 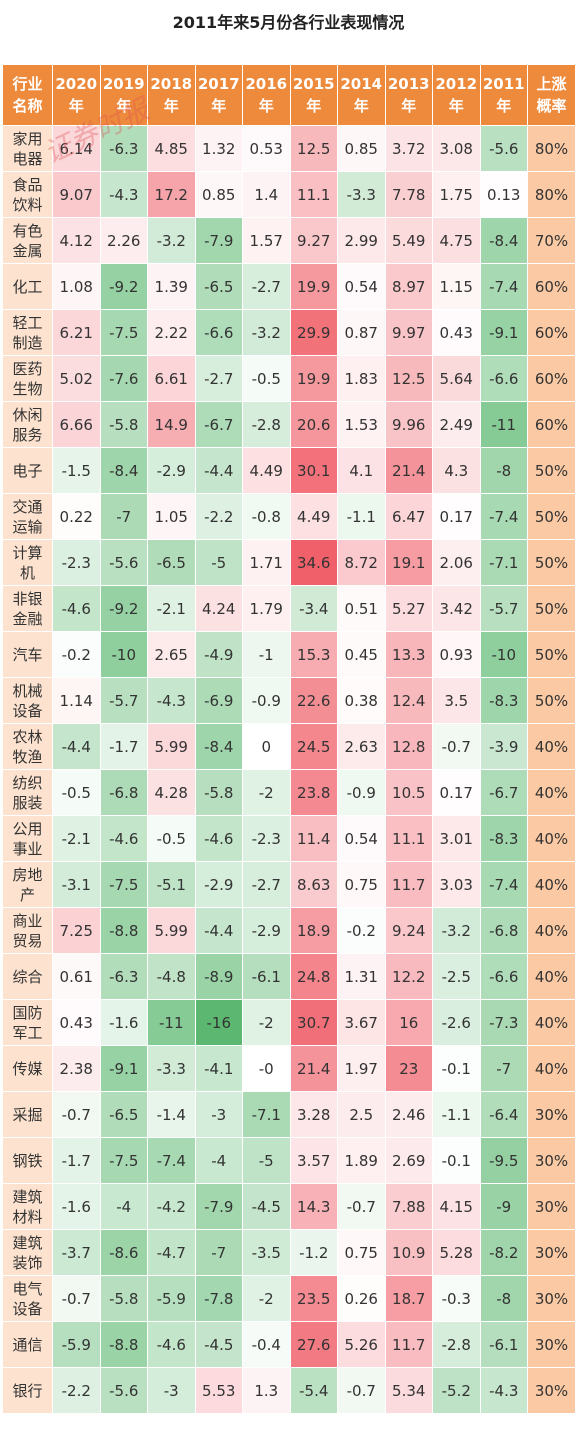 I want to click on header-year: 2012 年, so click(x=456, y=95).